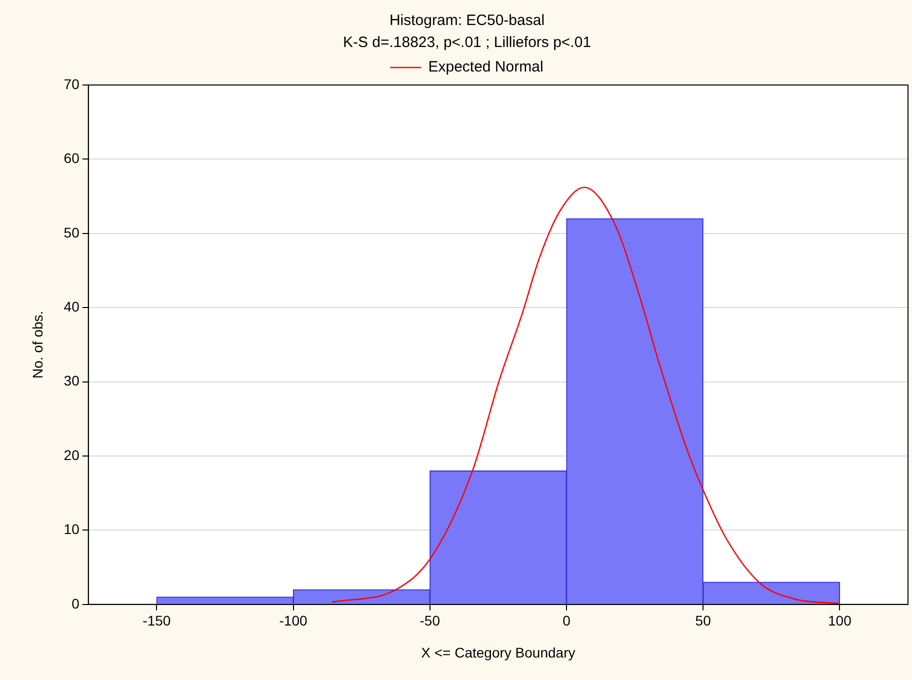 The width and height of the screenshot is (912, 680). What do you see at coordinates (430, 620) in the screenshot?
I see `x-tick-label: -50` at bounding box center [430, 620].